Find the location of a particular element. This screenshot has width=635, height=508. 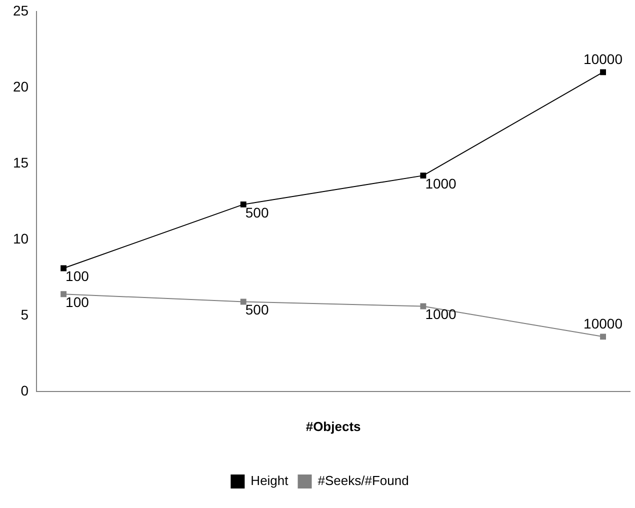

legend-label: #Seeks/#Found is located at coordinates (363, 480).